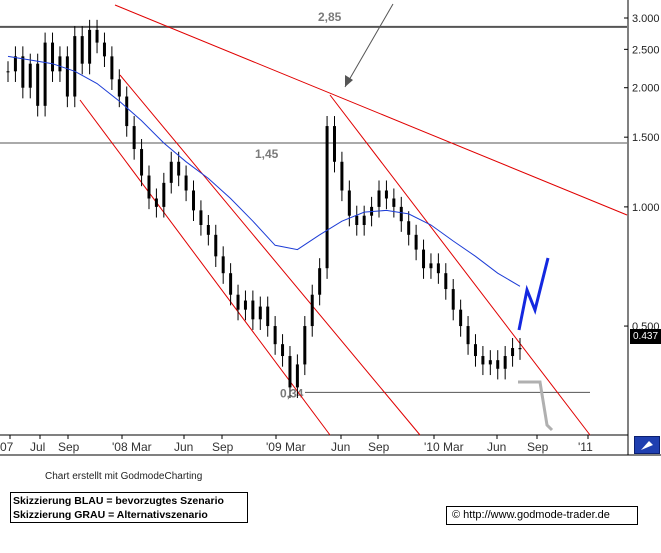 The height and width of the screenshot is (553, 661). I want to click on x-tick-label: '08 Mar, so click(132, 447).